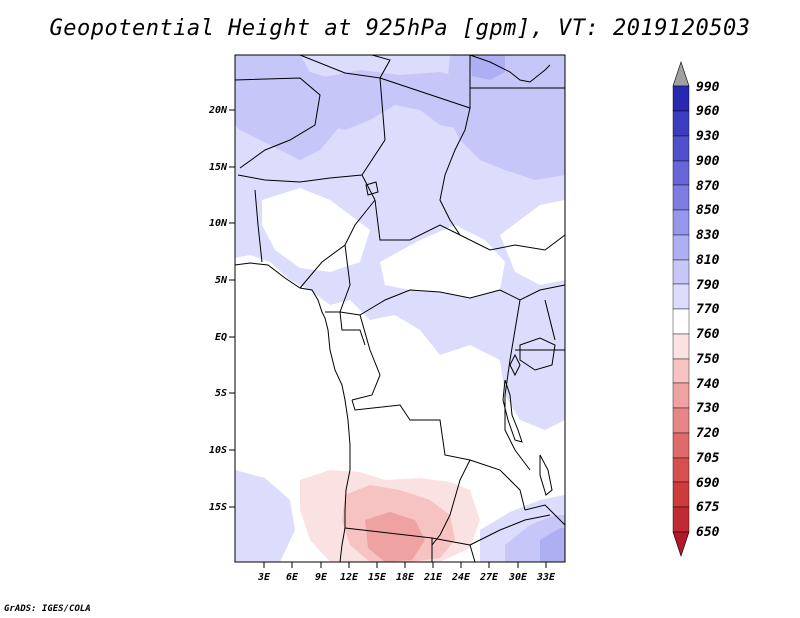  Describe the element at coordinates (395, 100) in the screenshot. I see `band-810-north2` at that location.